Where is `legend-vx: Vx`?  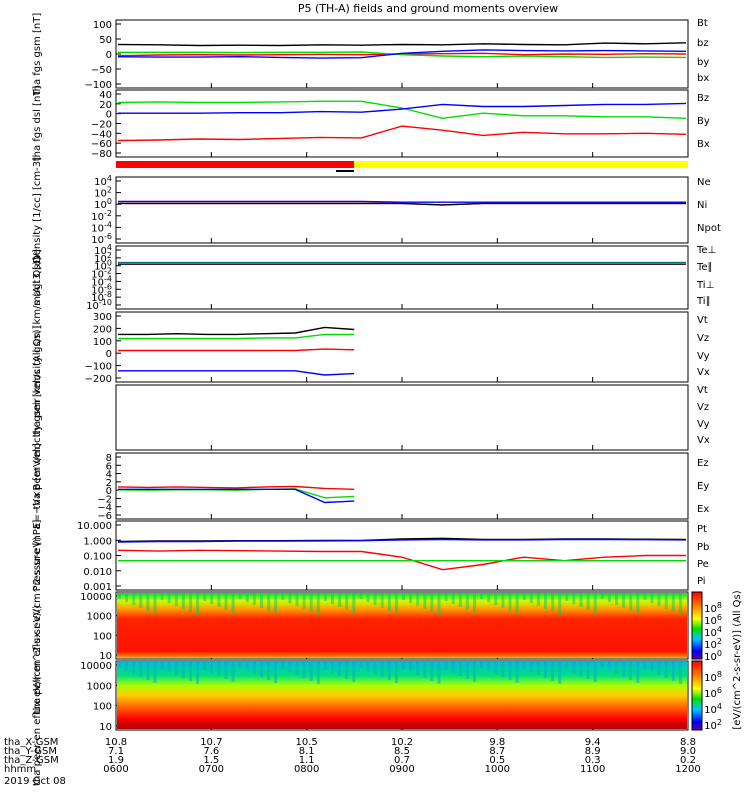 legend-vx: Vx is located at coordinates (703, 372).